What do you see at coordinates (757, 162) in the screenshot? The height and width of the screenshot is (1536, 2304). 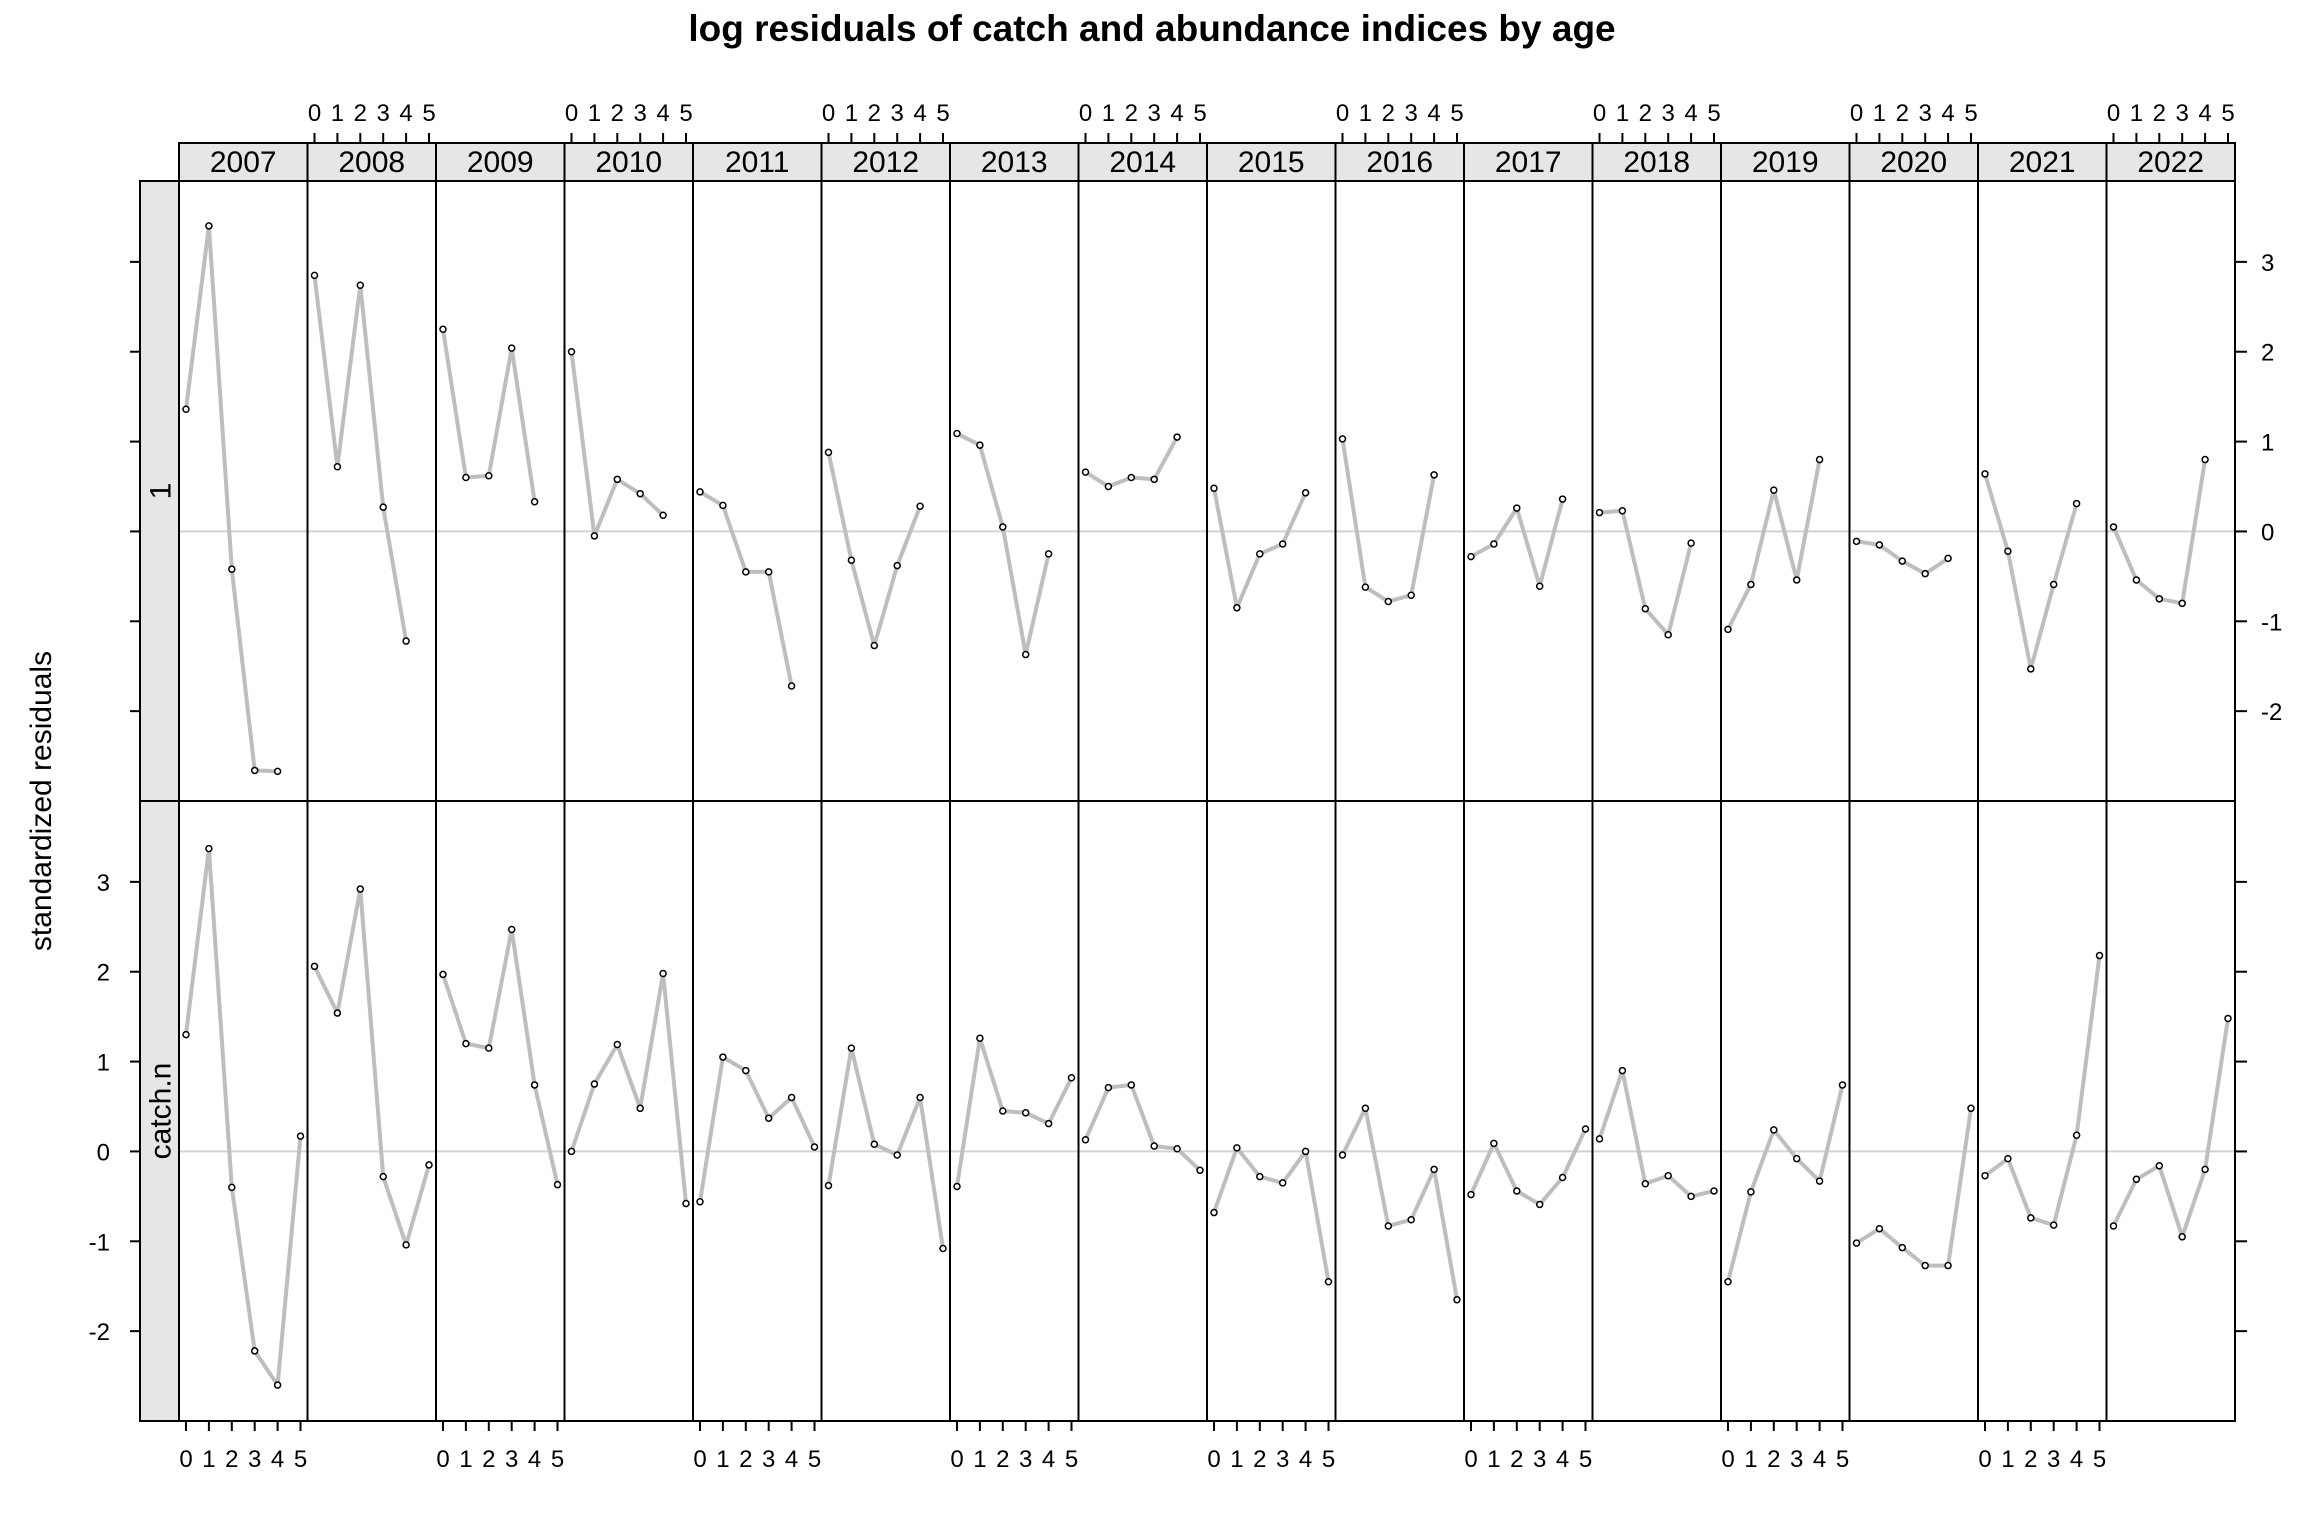 I see `year-strip-label: 2011` at bounding box center [757, 162].